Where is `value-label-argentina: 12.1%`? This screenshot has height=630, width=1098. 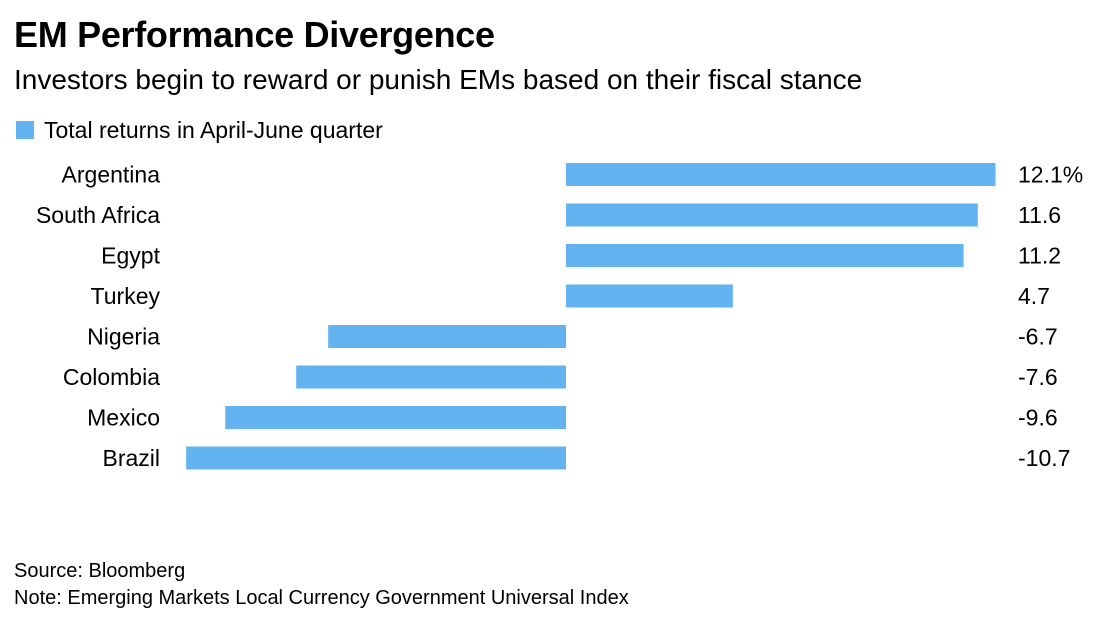 value-label-argentina: 12.1% is located at coordinates (1050, 175).